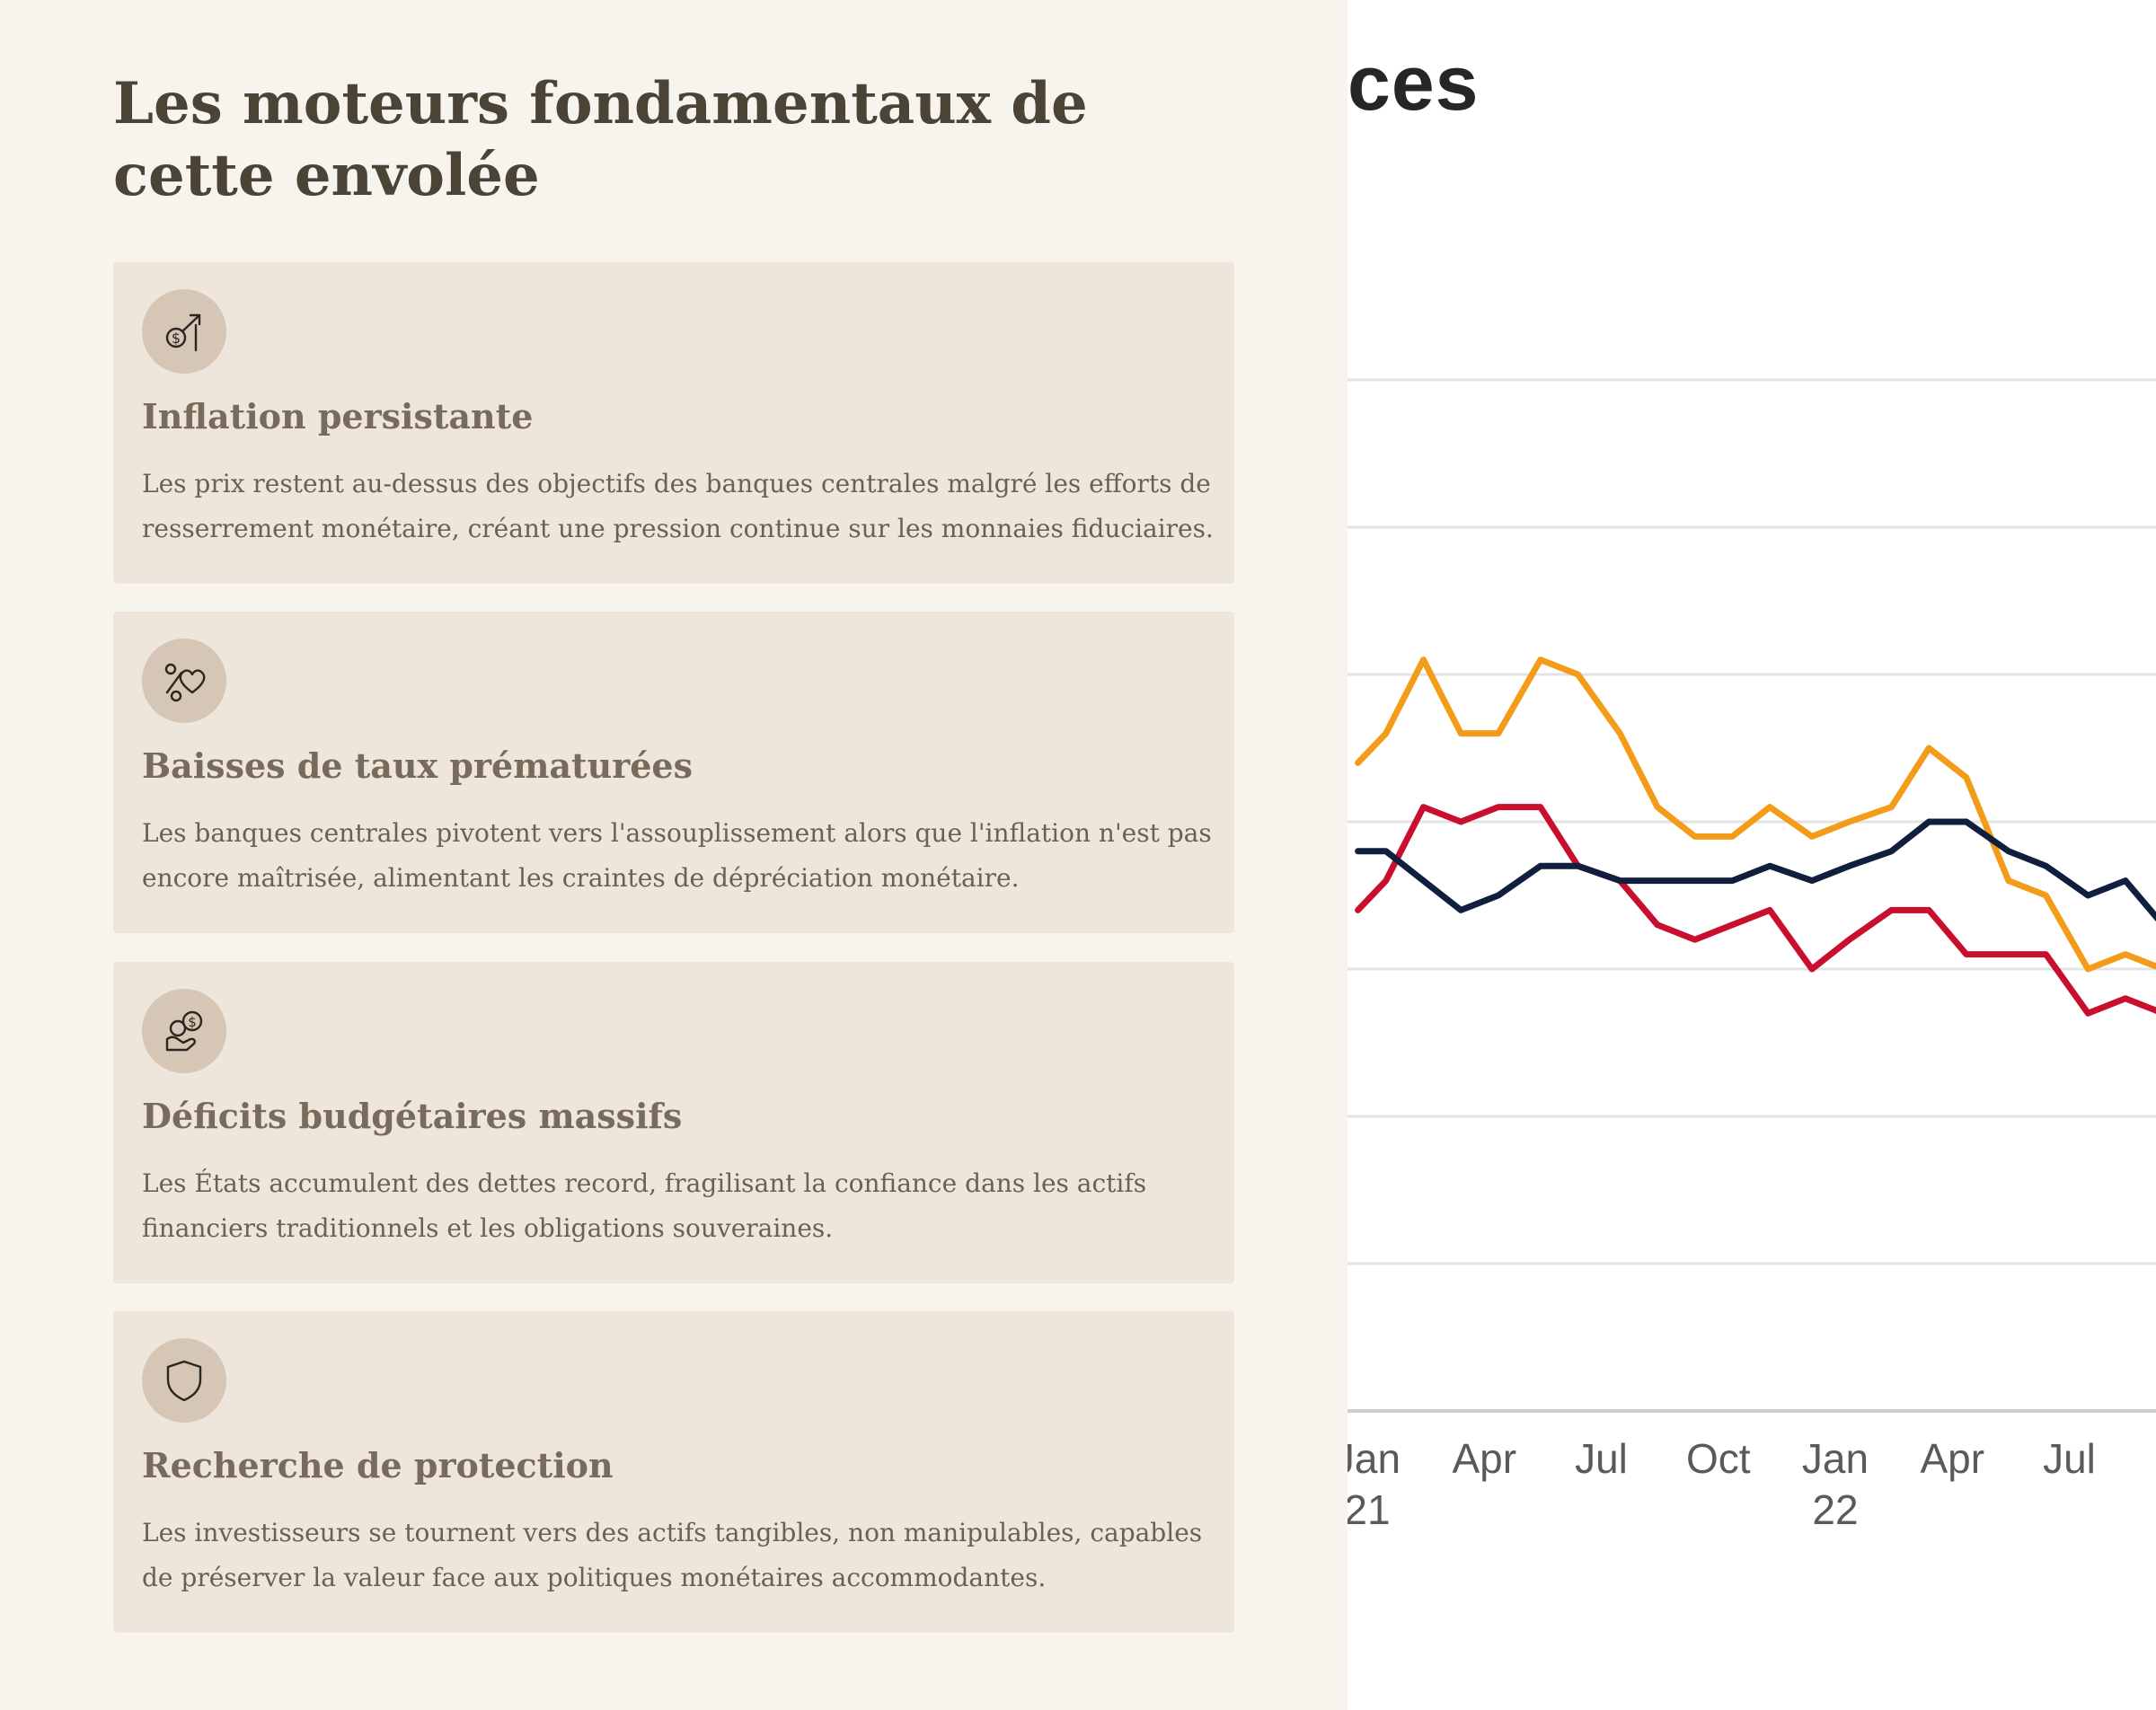 Image resolution: width=2156 pixels, height=1710 pixels. What do you see at coordinates (184, 1031) in the screenshot?
I see `coins-hand-icon: $` at bounding box center [184, 1031].